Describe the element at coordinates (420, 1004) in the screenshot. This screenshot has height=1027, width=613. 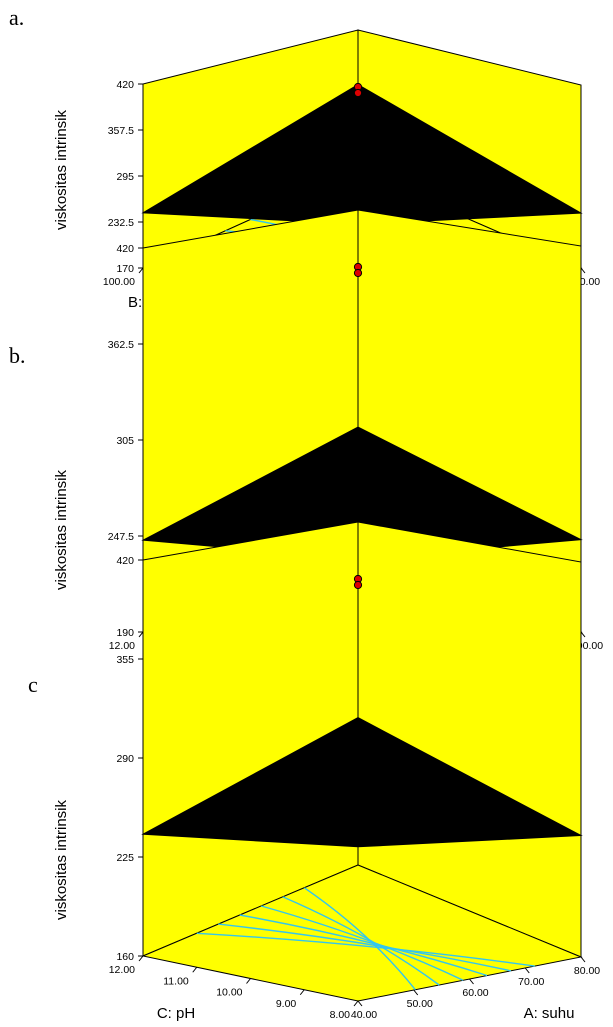
I see `x-tick-label: 50.00` at that location.